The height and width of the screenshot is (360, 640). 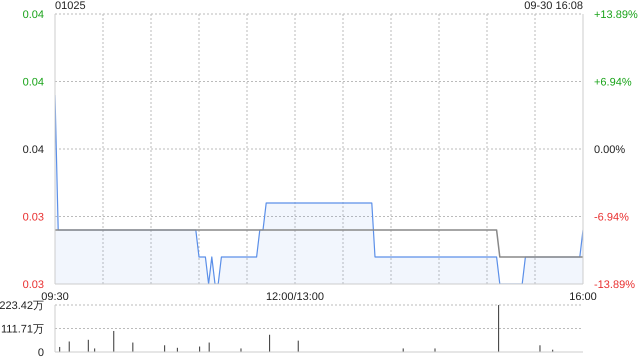 What do you see at coordinates (295, 296) in the screenshot?
I see `x-tick-label: 12:00/13:00` at bounding box center [295, 296].